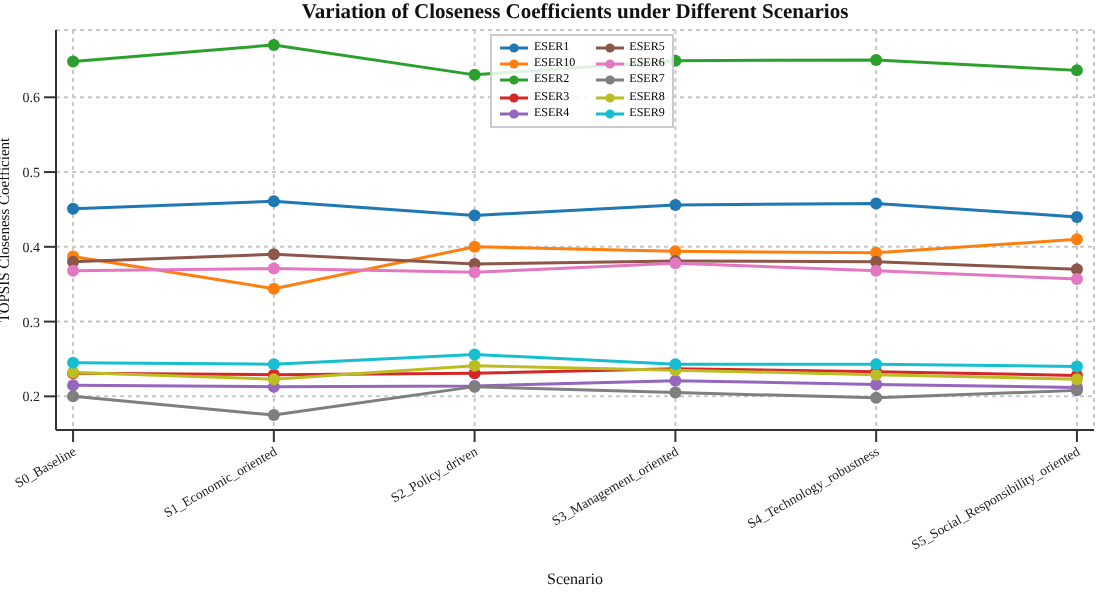 Image resolution: width=1100 pixels, height=592 pixels. I want to click on chart-title: Variation of Closeness Coefficients under Different Scenarios, so click(575, 13).